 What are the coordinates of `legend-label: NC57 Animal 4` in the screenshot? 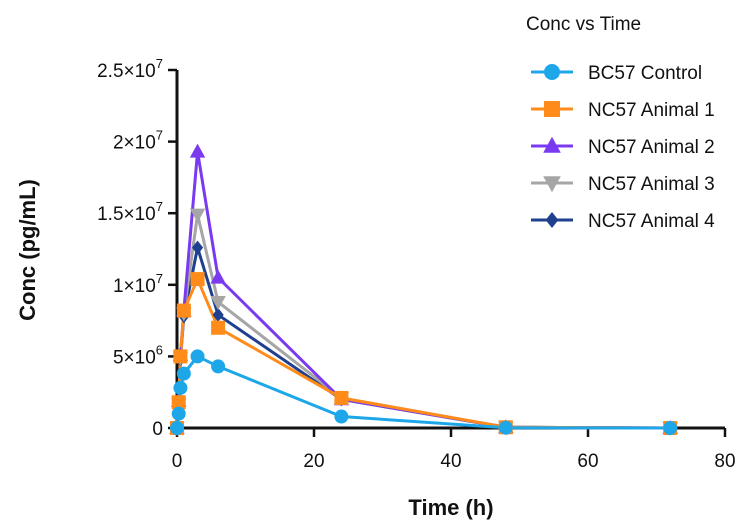 It's located at (651, 221).